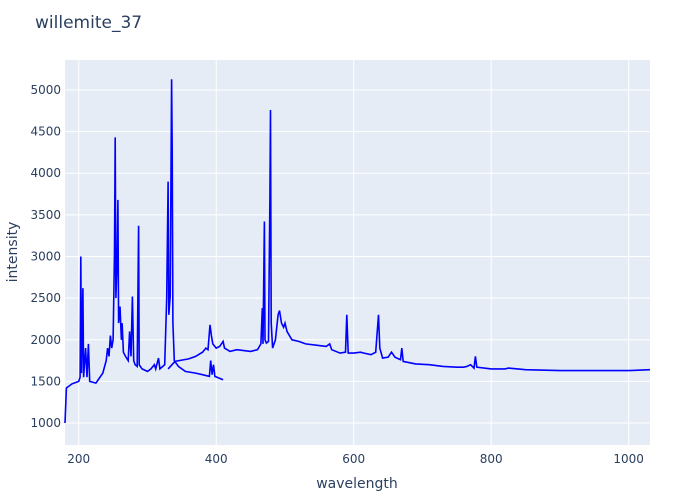  I want to click on x-tick-label: 200, so click(78, 459).